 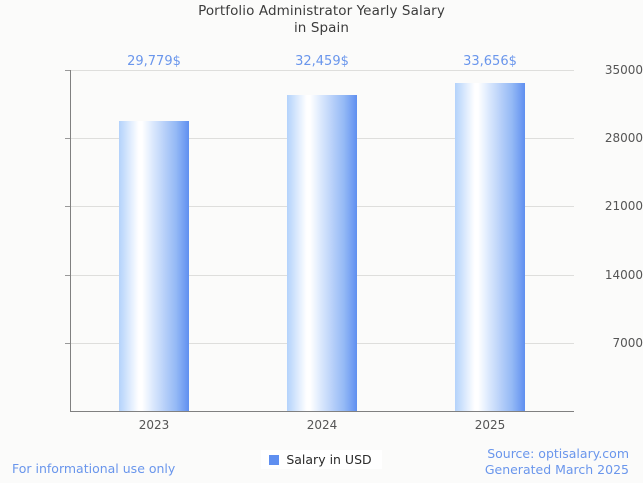 What do you see at coordinates (623, 138) in the screenshot?
I see `y-axis-tick-label: 28000` at bounding box center [623, 138].